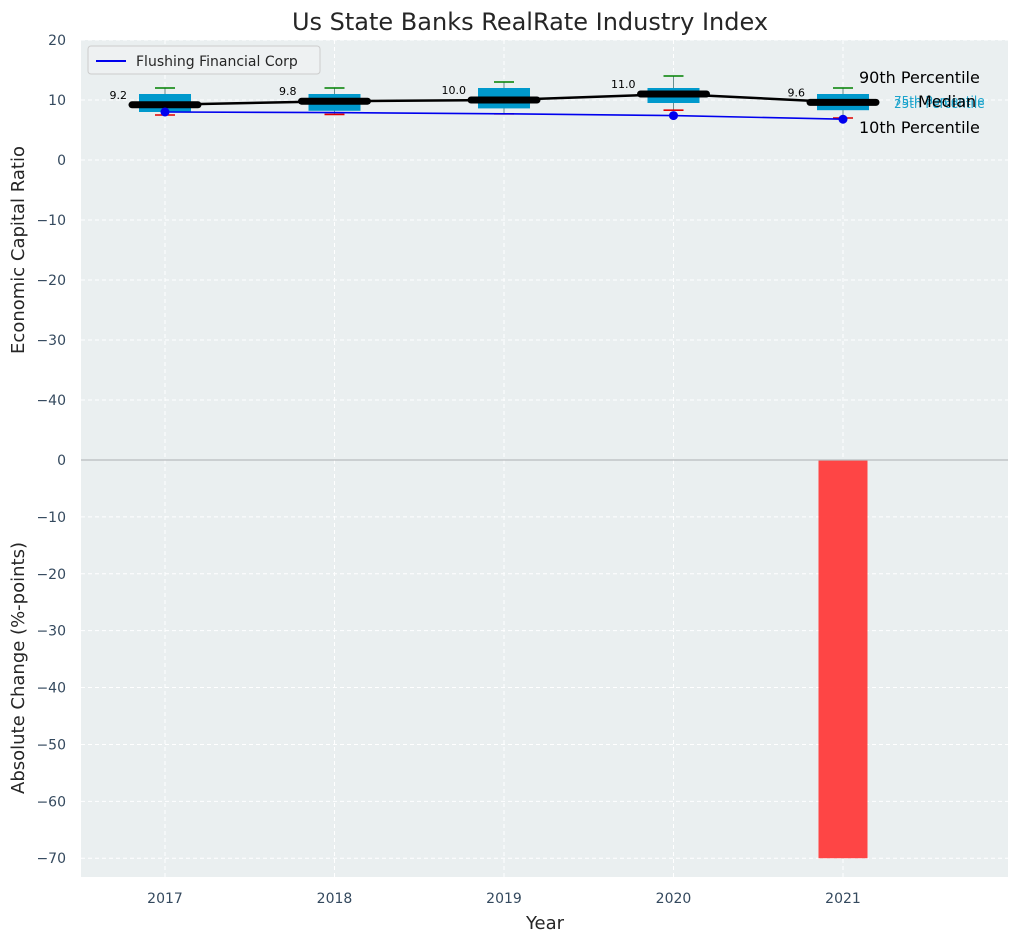 This screenshot has height=942, width=1019. What do you see at coordinates (51, 802) in the screenshot?
I see `bottom-y-tick-label: −60` at bounding box center [51, 802].